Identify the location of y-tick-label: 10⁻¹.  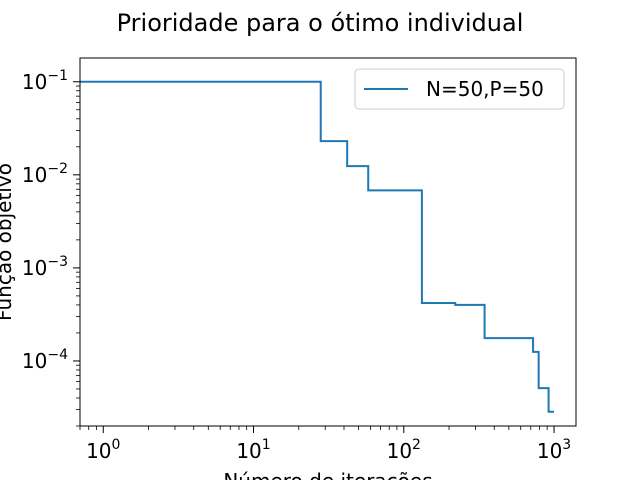
(45, 81).